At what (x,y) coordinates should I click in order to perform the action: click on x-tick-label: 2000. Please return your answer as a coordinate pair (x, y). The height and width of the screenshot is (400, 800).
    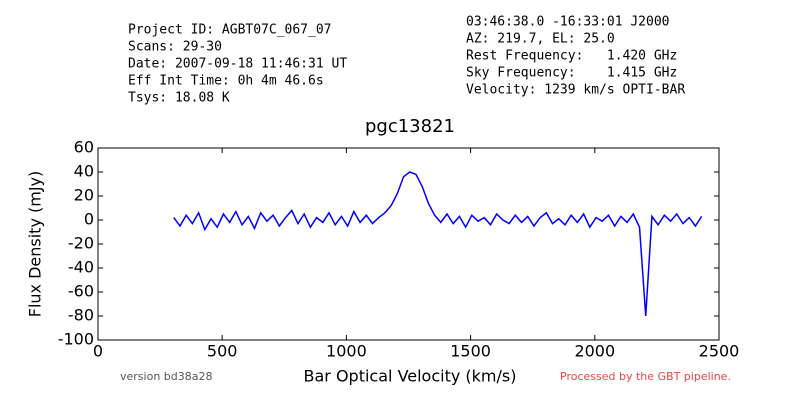
    Looking at the image, I should click on (594, 351).